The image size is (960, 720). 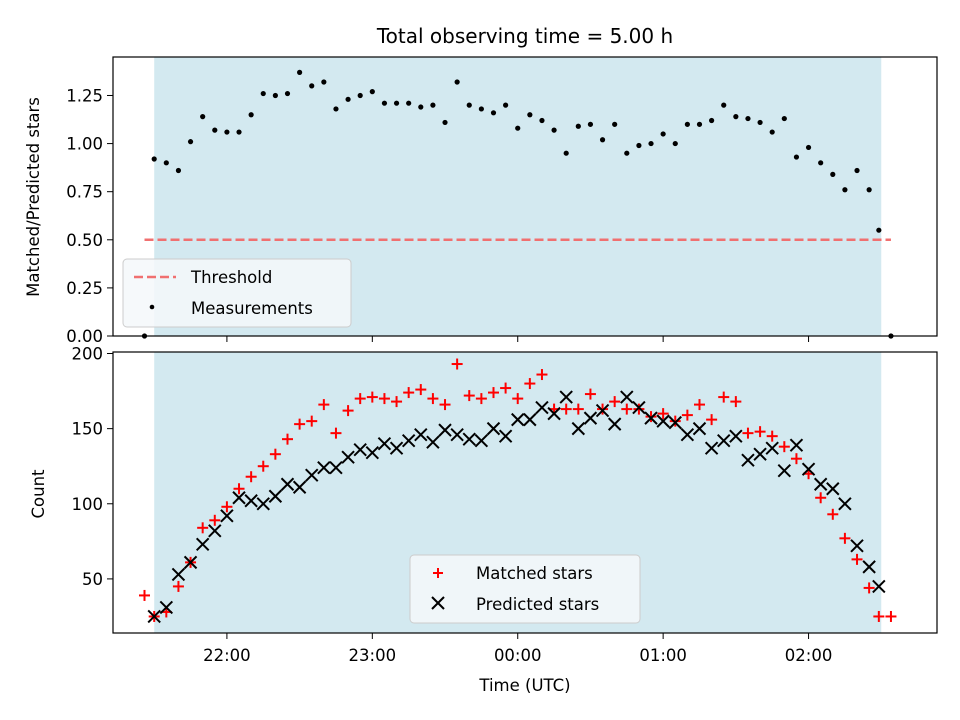 I want to click on x-tick-label: 02:00, so click(x=809, y=655).